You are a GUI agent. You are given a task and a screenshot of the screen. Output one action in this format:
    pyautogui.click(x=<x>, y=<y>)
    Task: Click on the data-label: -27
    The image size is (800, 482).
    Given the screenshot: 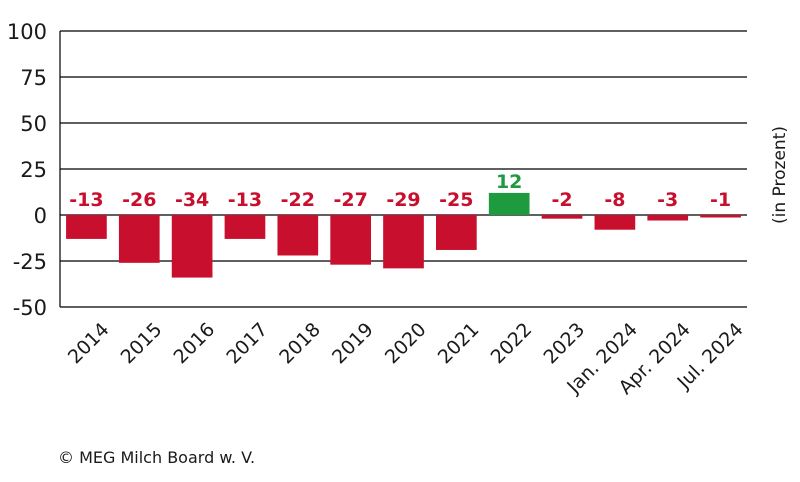 What is the action you would take?
    pyautogui.click(x=350, y=200)
    